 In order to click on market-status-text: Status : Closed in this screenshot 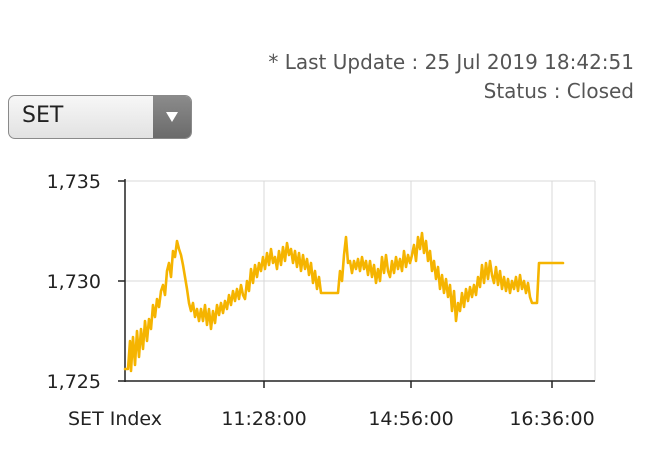, I will do `click(558, 91)`.